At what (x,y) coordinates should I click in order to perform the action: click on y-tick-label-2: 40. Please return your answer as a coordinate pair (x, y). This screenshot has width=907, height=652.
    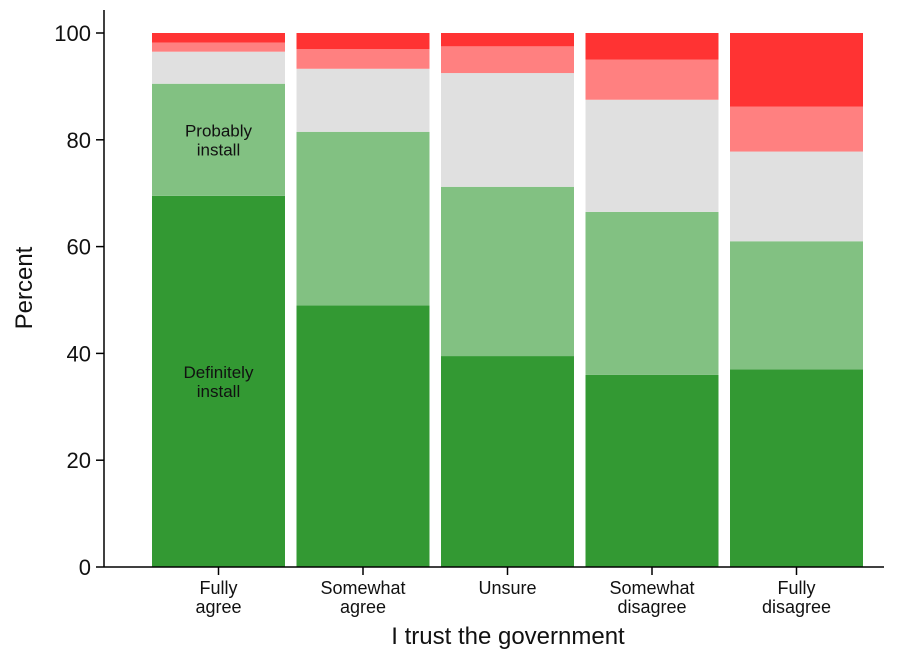
    Looking at the image, I should click on (79, 353).